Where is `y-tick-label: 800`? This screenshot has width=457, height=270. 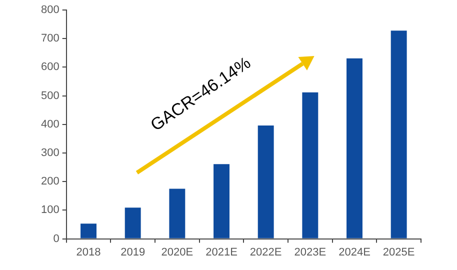
y-tick-label: 800 is located at coordinates (50, 10).